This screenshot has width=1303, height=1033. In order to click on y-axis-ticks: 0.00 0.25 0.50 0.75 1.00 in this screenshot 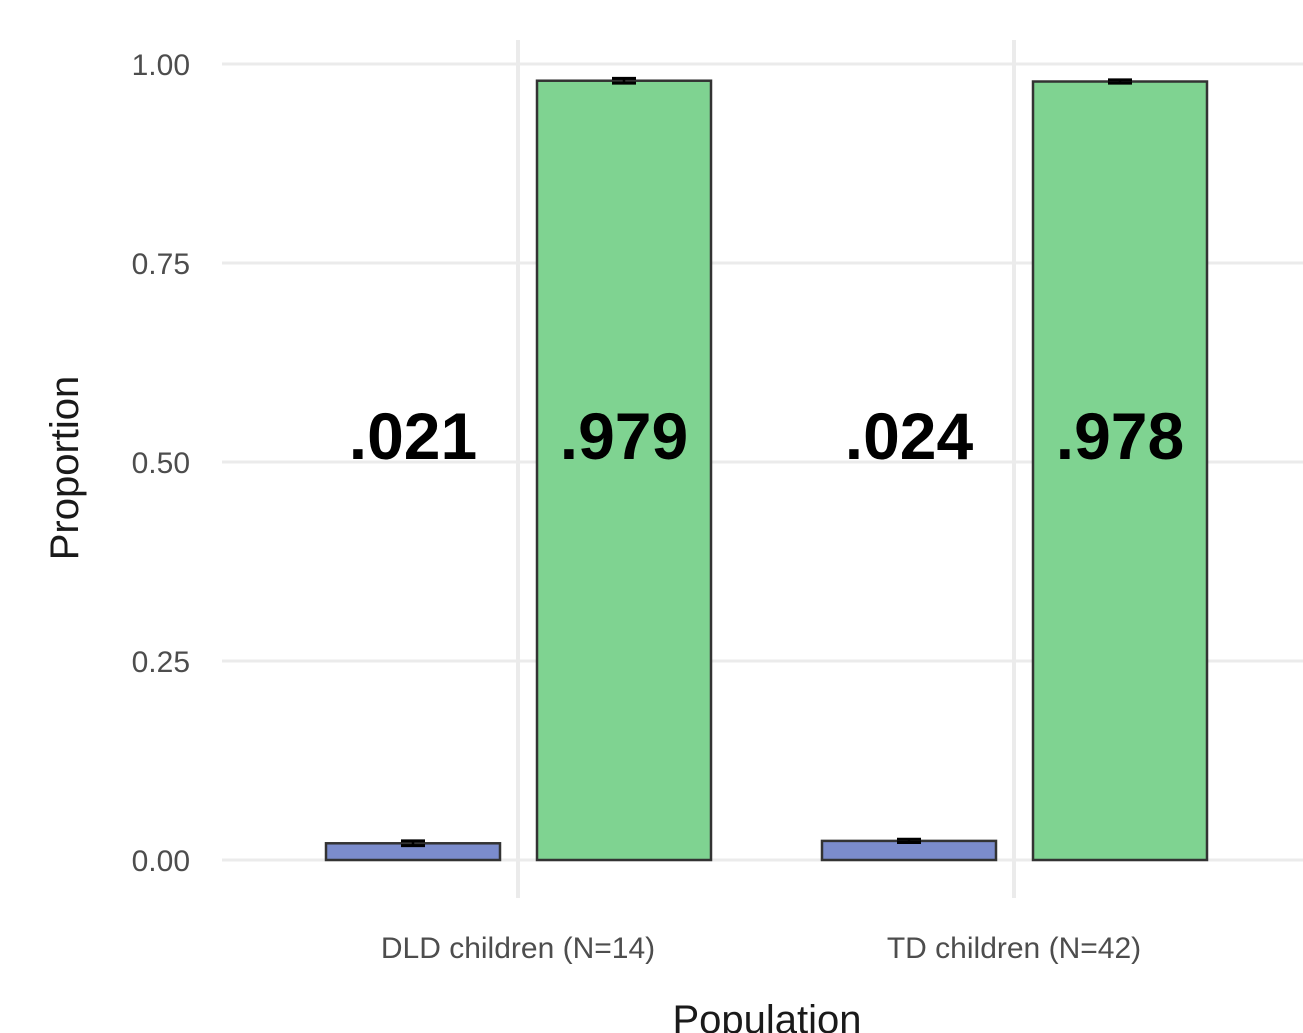, I will do `click(161, 463)`.